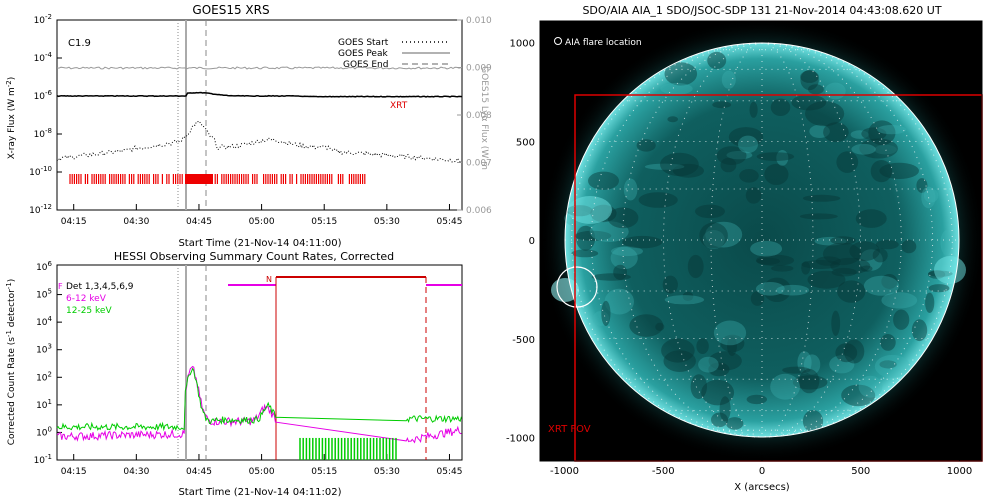  Describe the element at coordinates (532, 241) in the screenshot. I see `aia-y-tick-label: 0` at that location.